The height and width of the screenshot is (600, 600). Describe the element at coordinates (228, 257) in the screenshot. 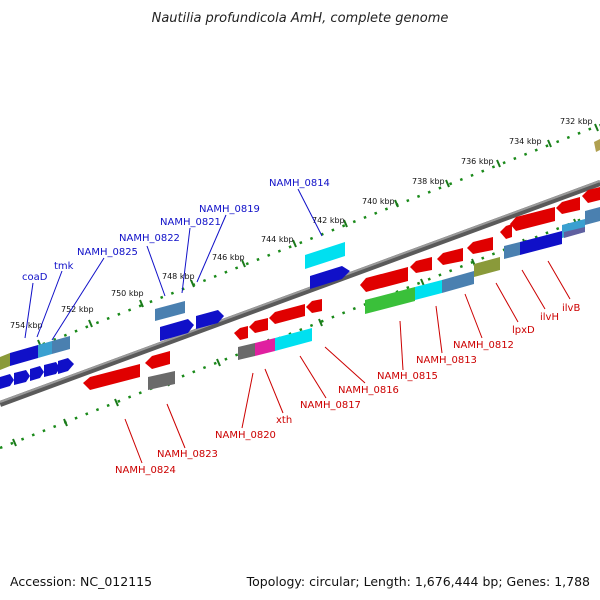

I see `tick-label-746: 746 kbp` at that location.